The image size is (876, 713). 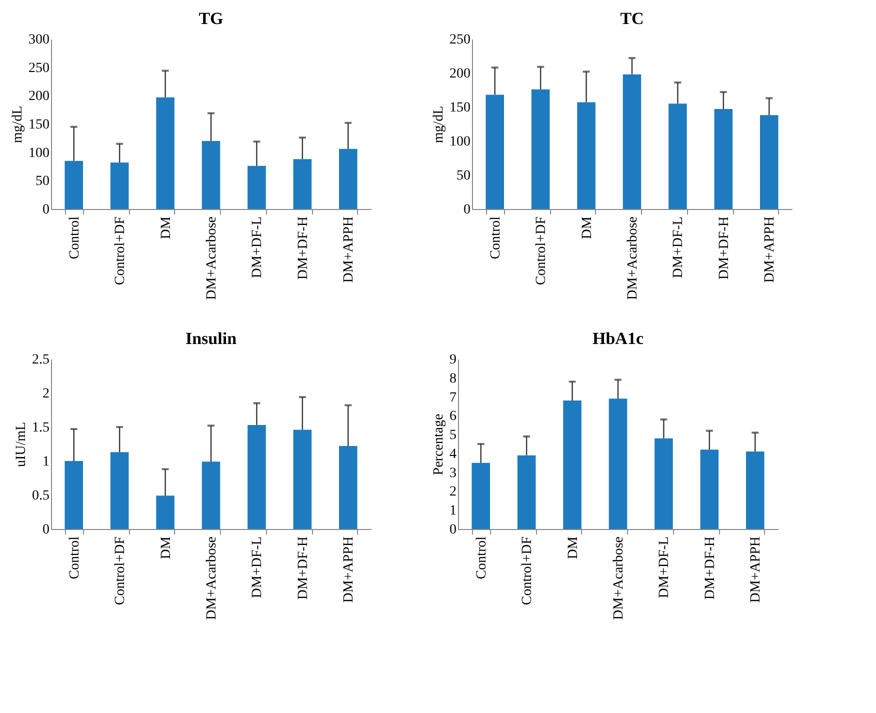 What do you see at coordinates (632, 18) in the screenshot?
I see `chart-title: TC` at bounding box center [632, 18].